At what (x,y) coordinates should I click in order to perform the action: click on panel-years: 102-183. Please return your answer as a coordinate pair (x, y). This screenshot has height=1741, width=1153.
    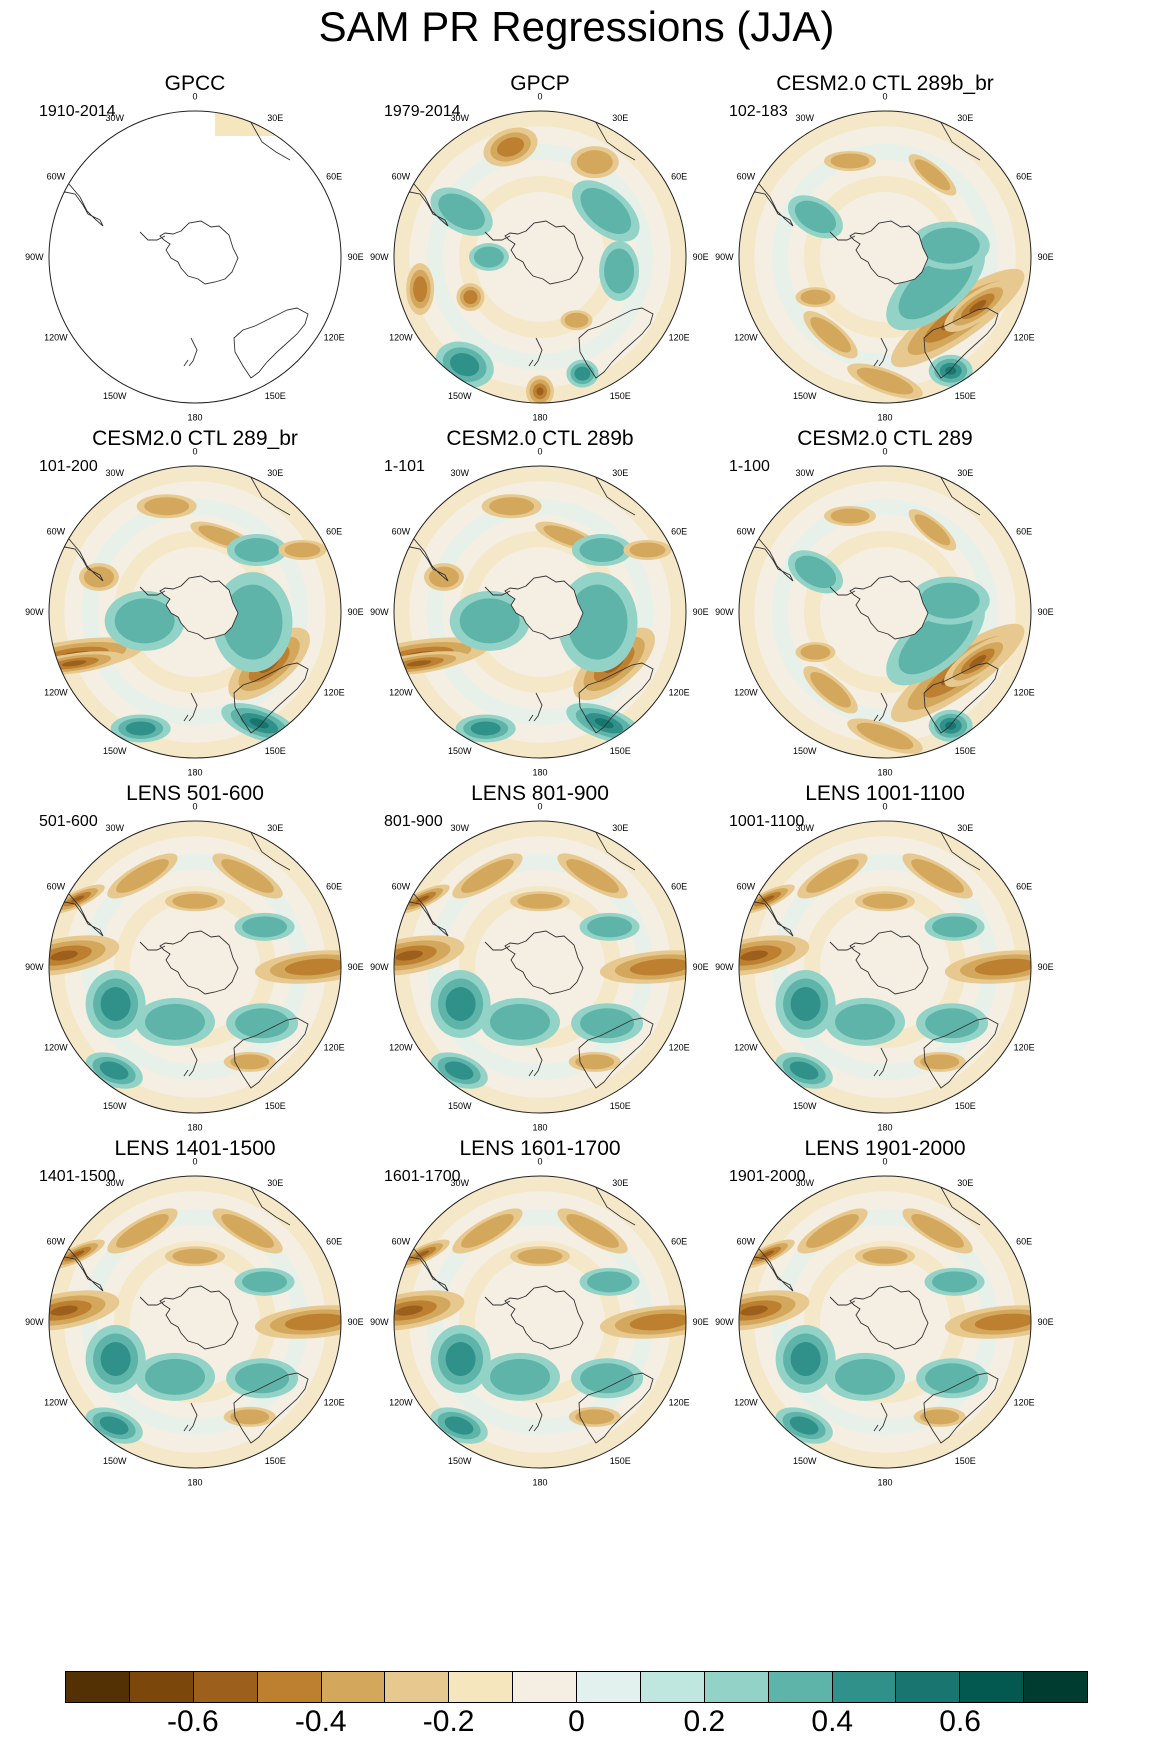
    Looking at the image, I should click on (758, 111).